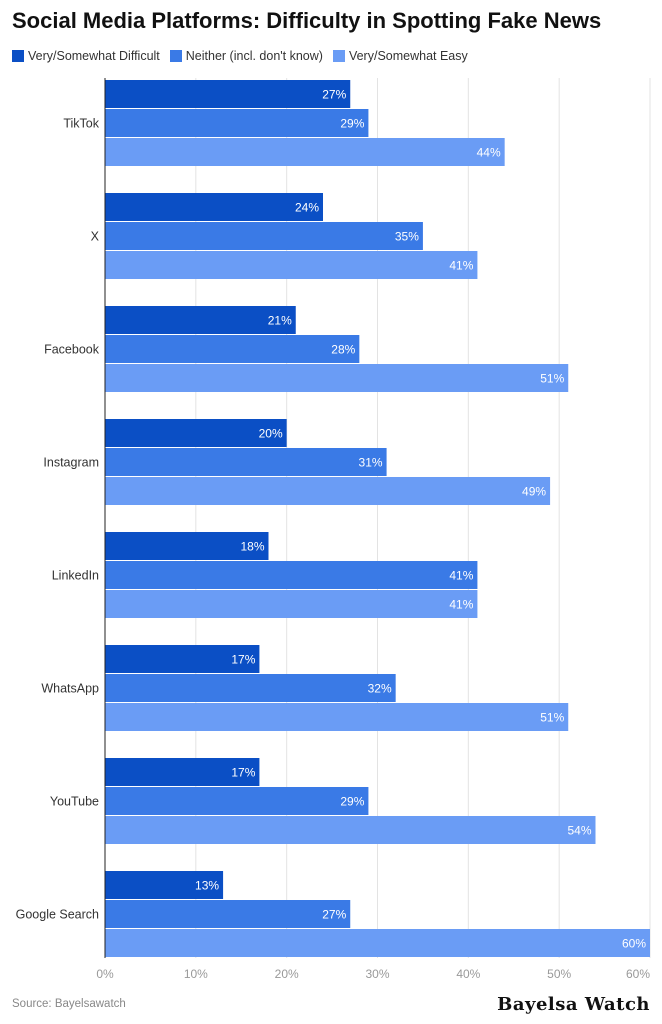 The image size is (662, 1024). Describe the element at coordinates (207, 886) in the screenshot. I see `data-label-difficult-7: 13%` at that location.